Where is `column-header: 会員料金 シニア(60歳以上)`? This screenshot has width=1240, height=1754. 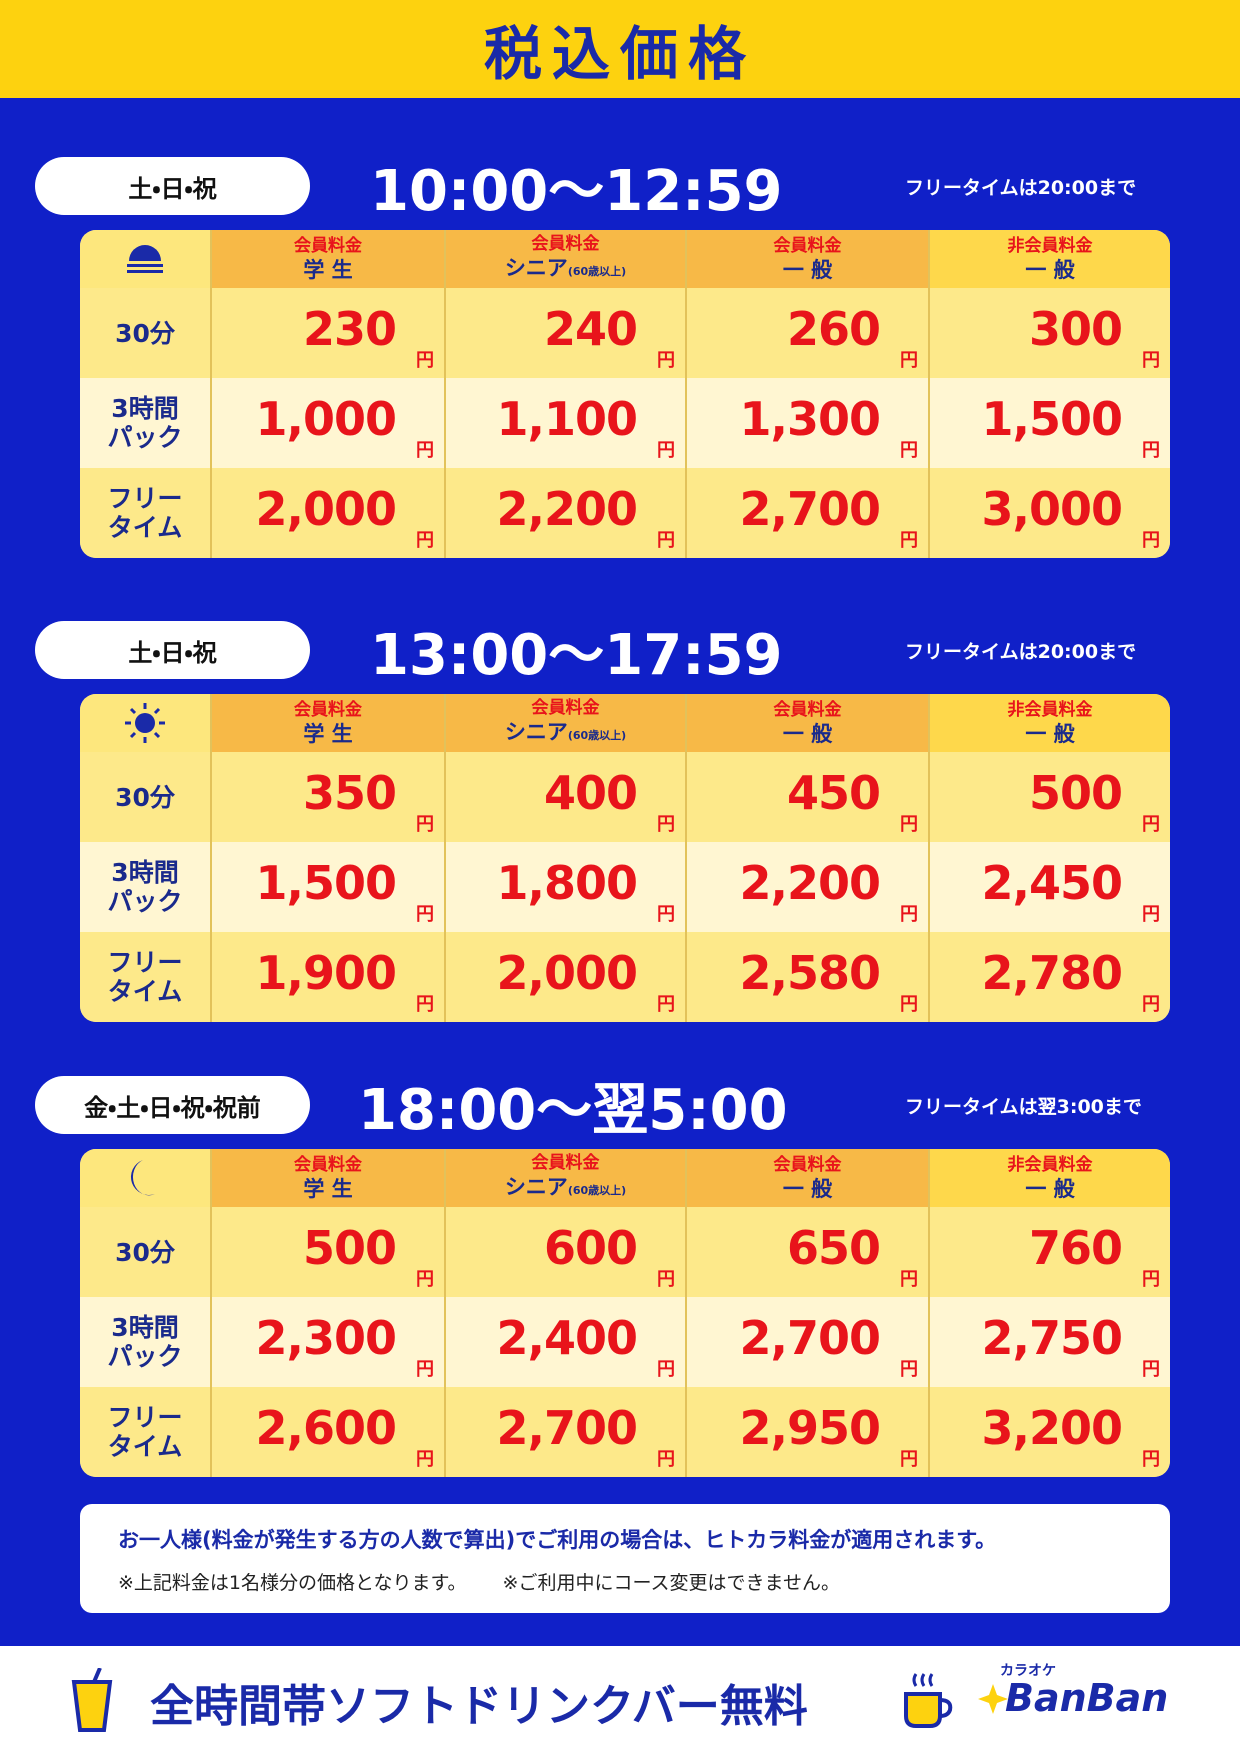
column-header: 会員料金 シニア(60歳以上) is located at coordinates (564, 259).